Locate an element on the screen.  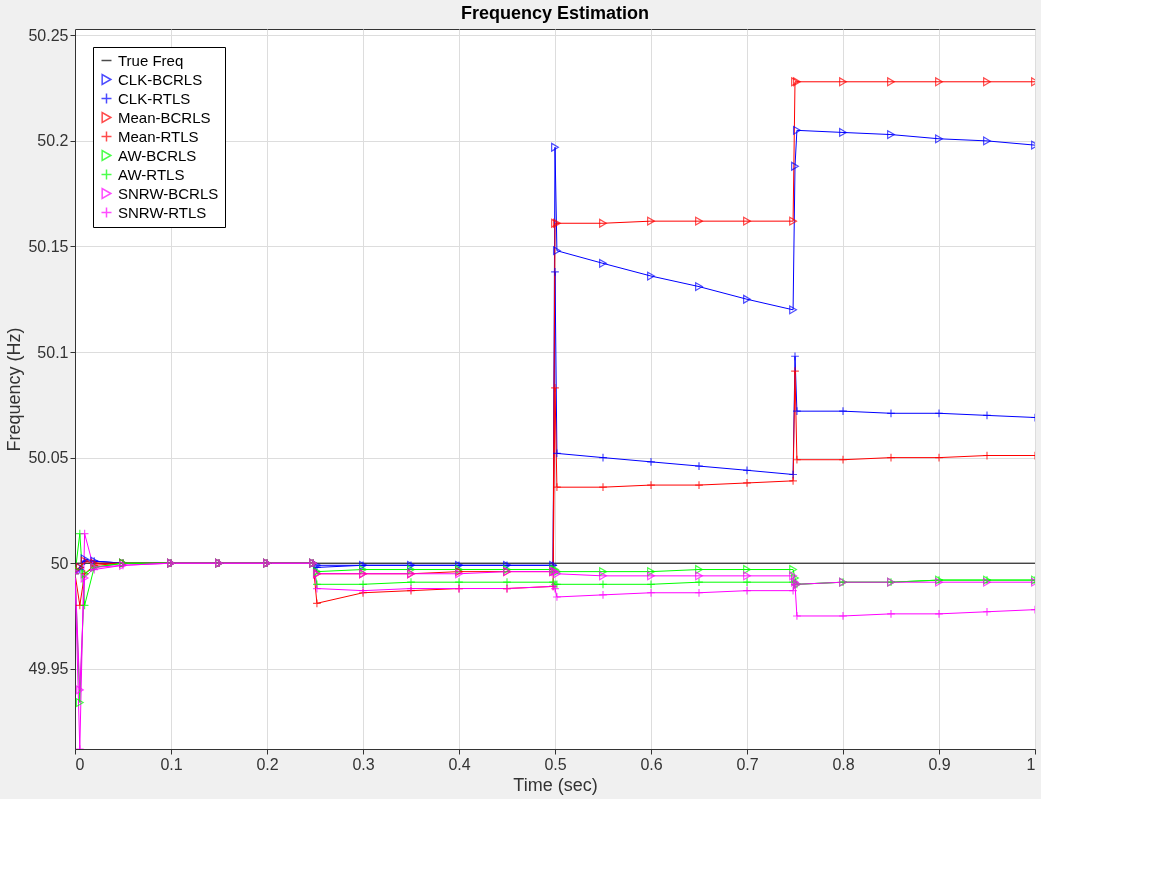
x-tick-label: 0.7 is located at coordinates (747, 764).